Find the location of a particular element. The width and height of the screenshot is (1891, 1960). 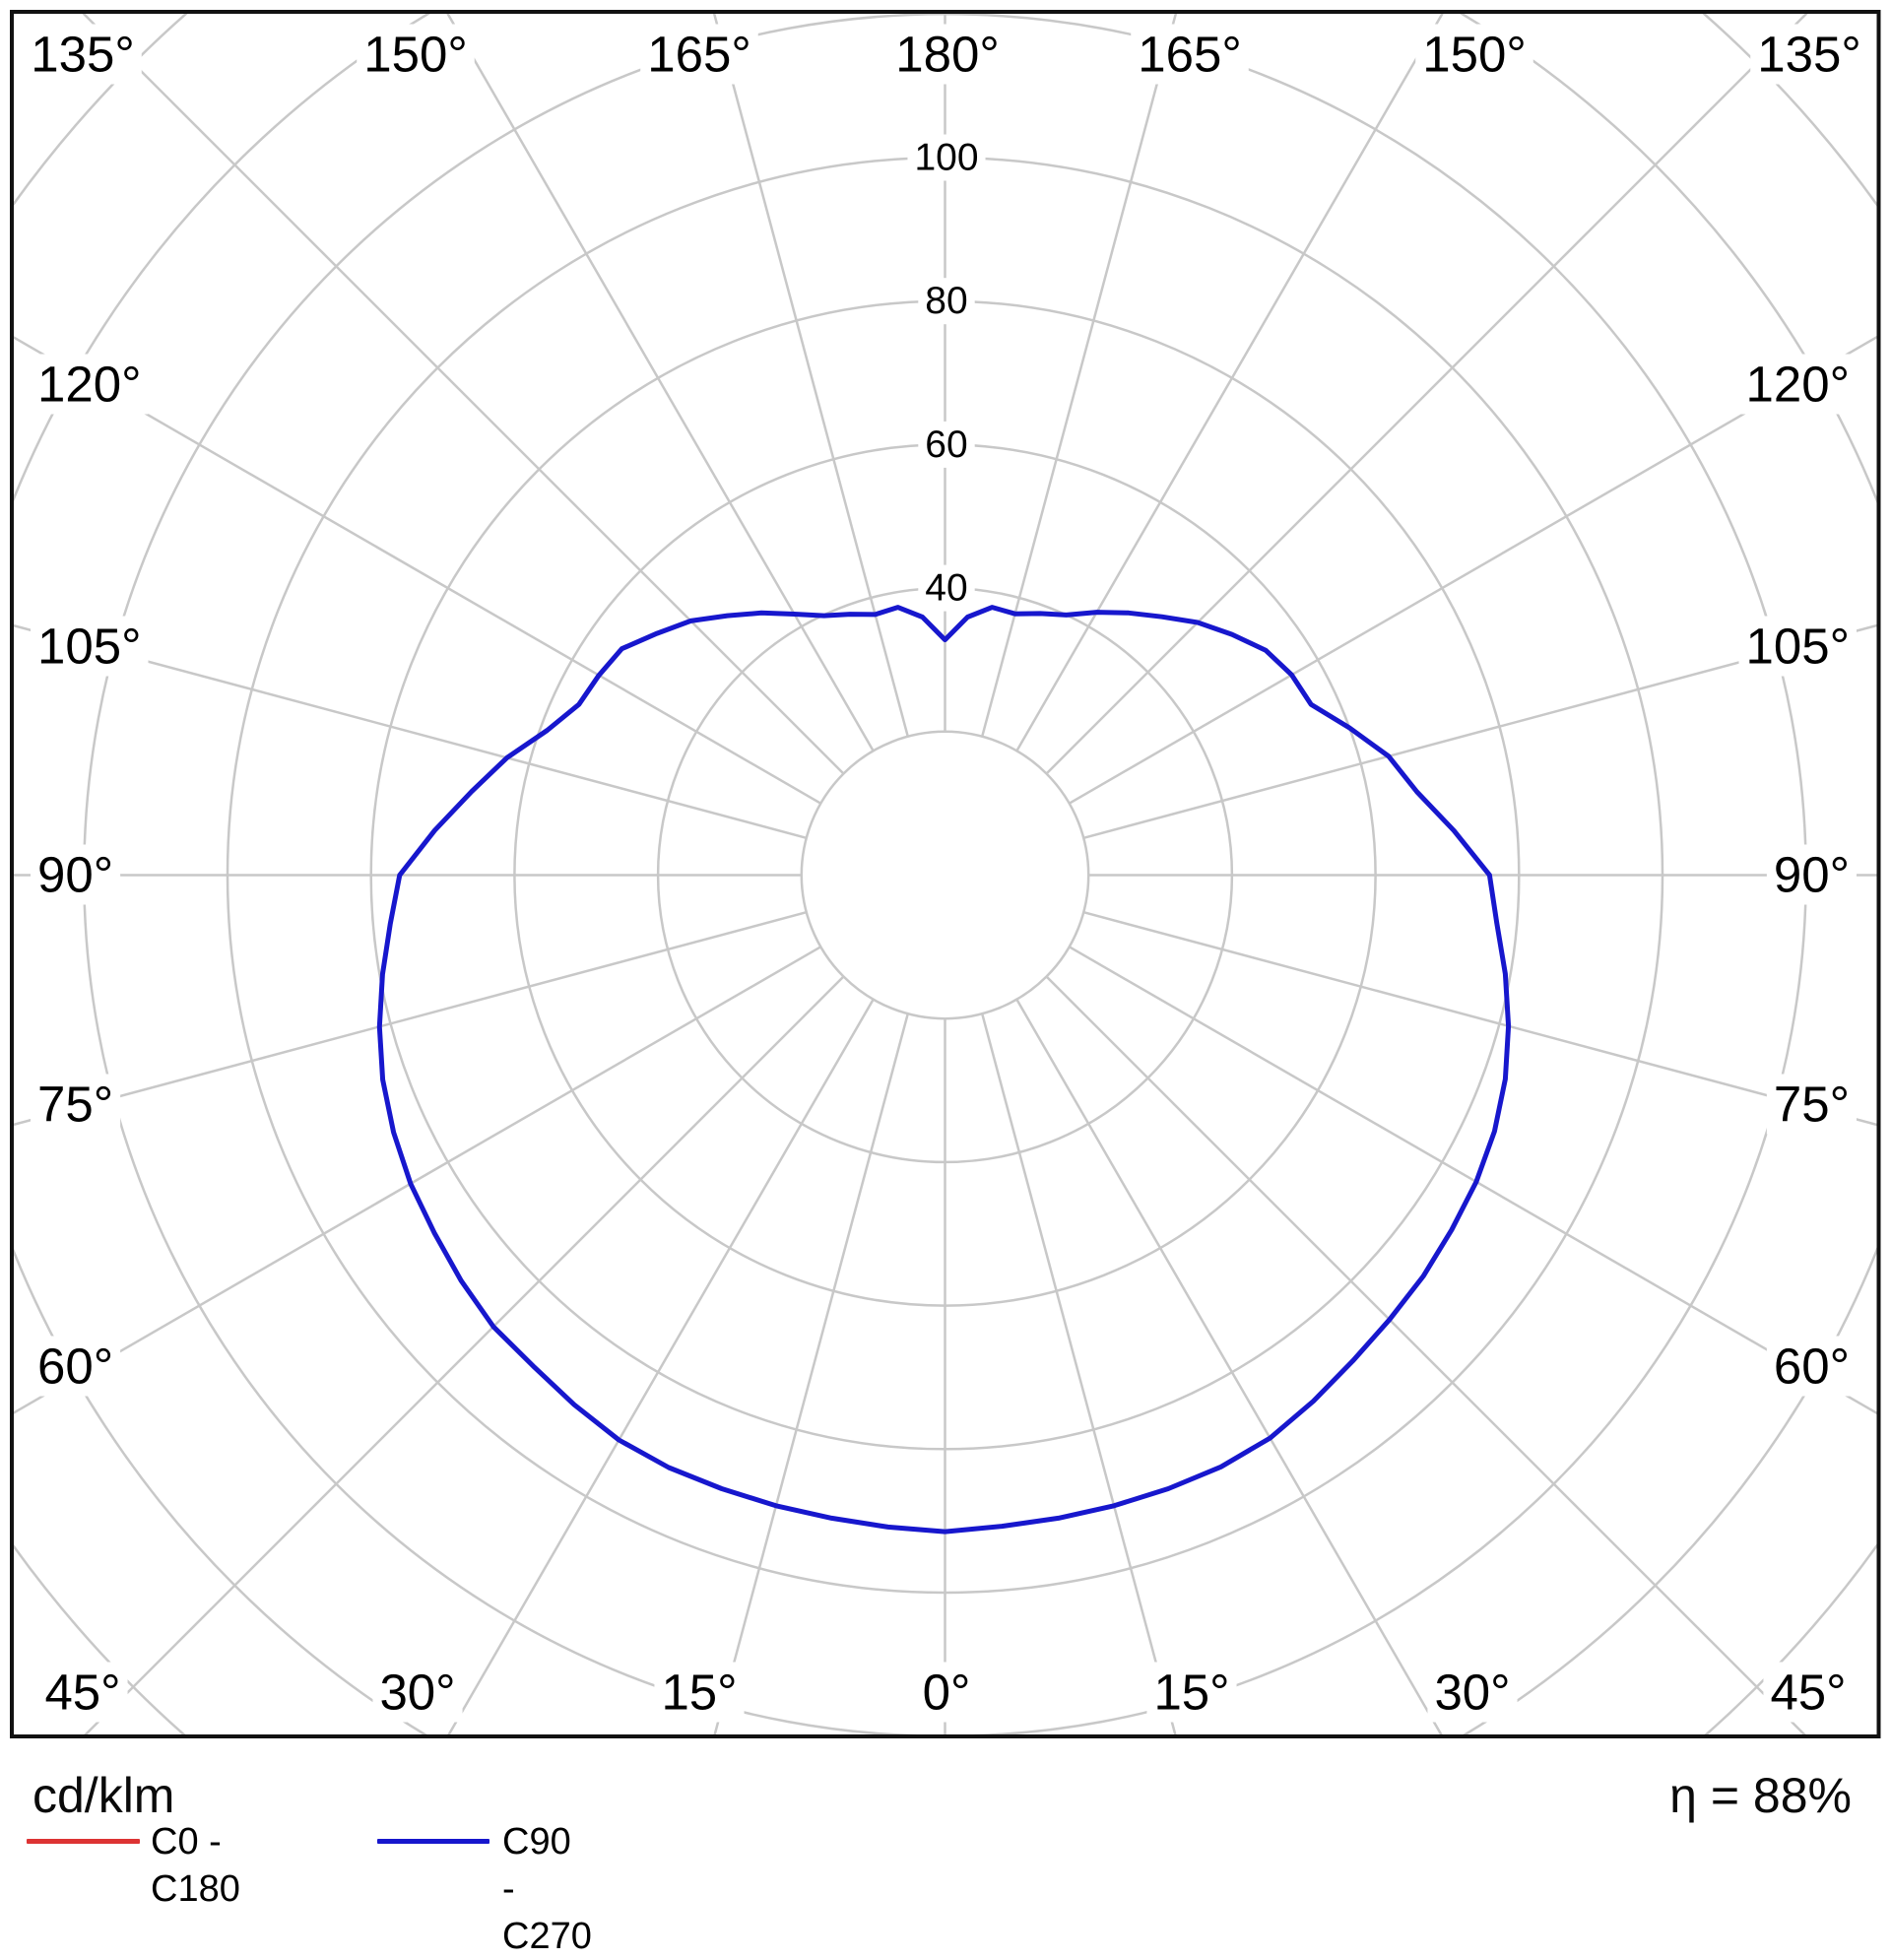

legend-label-c90-c270: C90 - C270 is located at coordinates (547, 1889).